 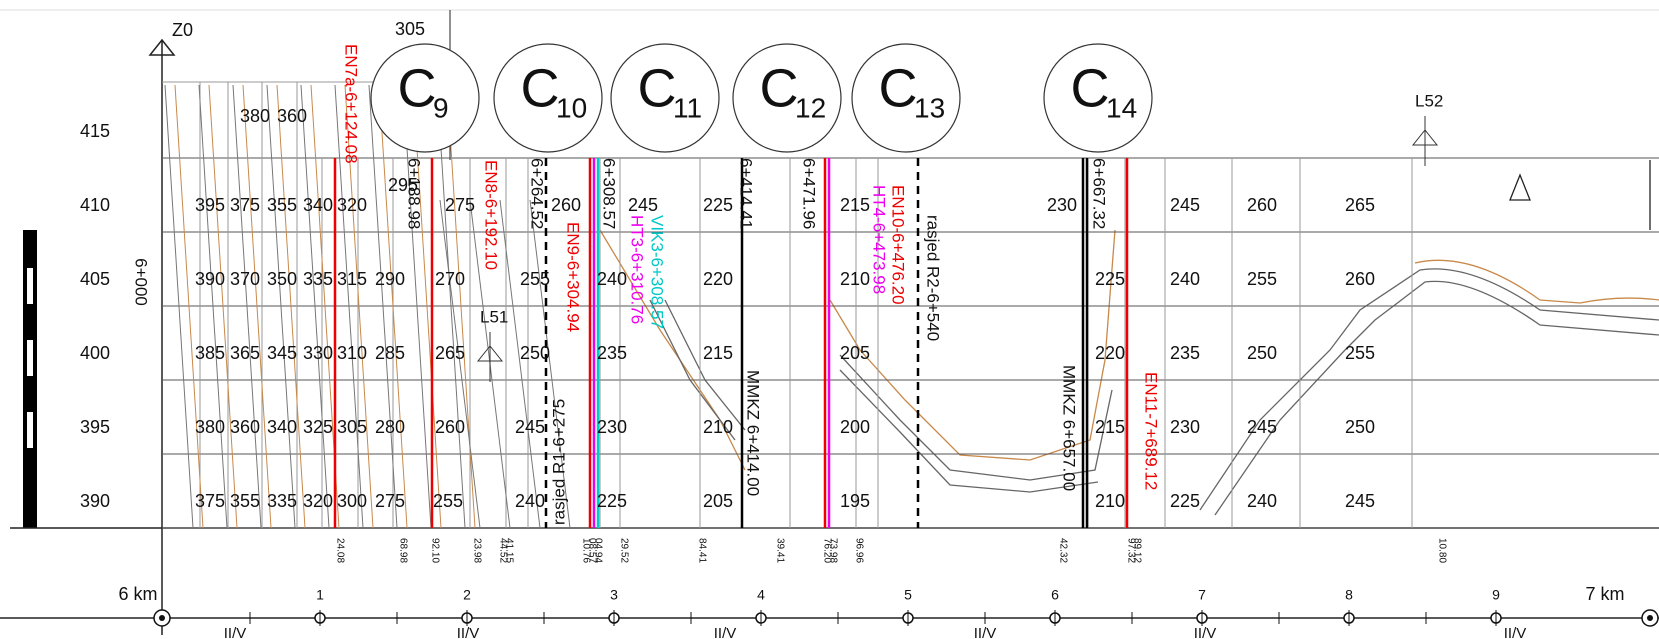 What do you see at coordinates (490, 357) in the screenshot?
I see `mast-symbol` at bounding box center [490, 357].